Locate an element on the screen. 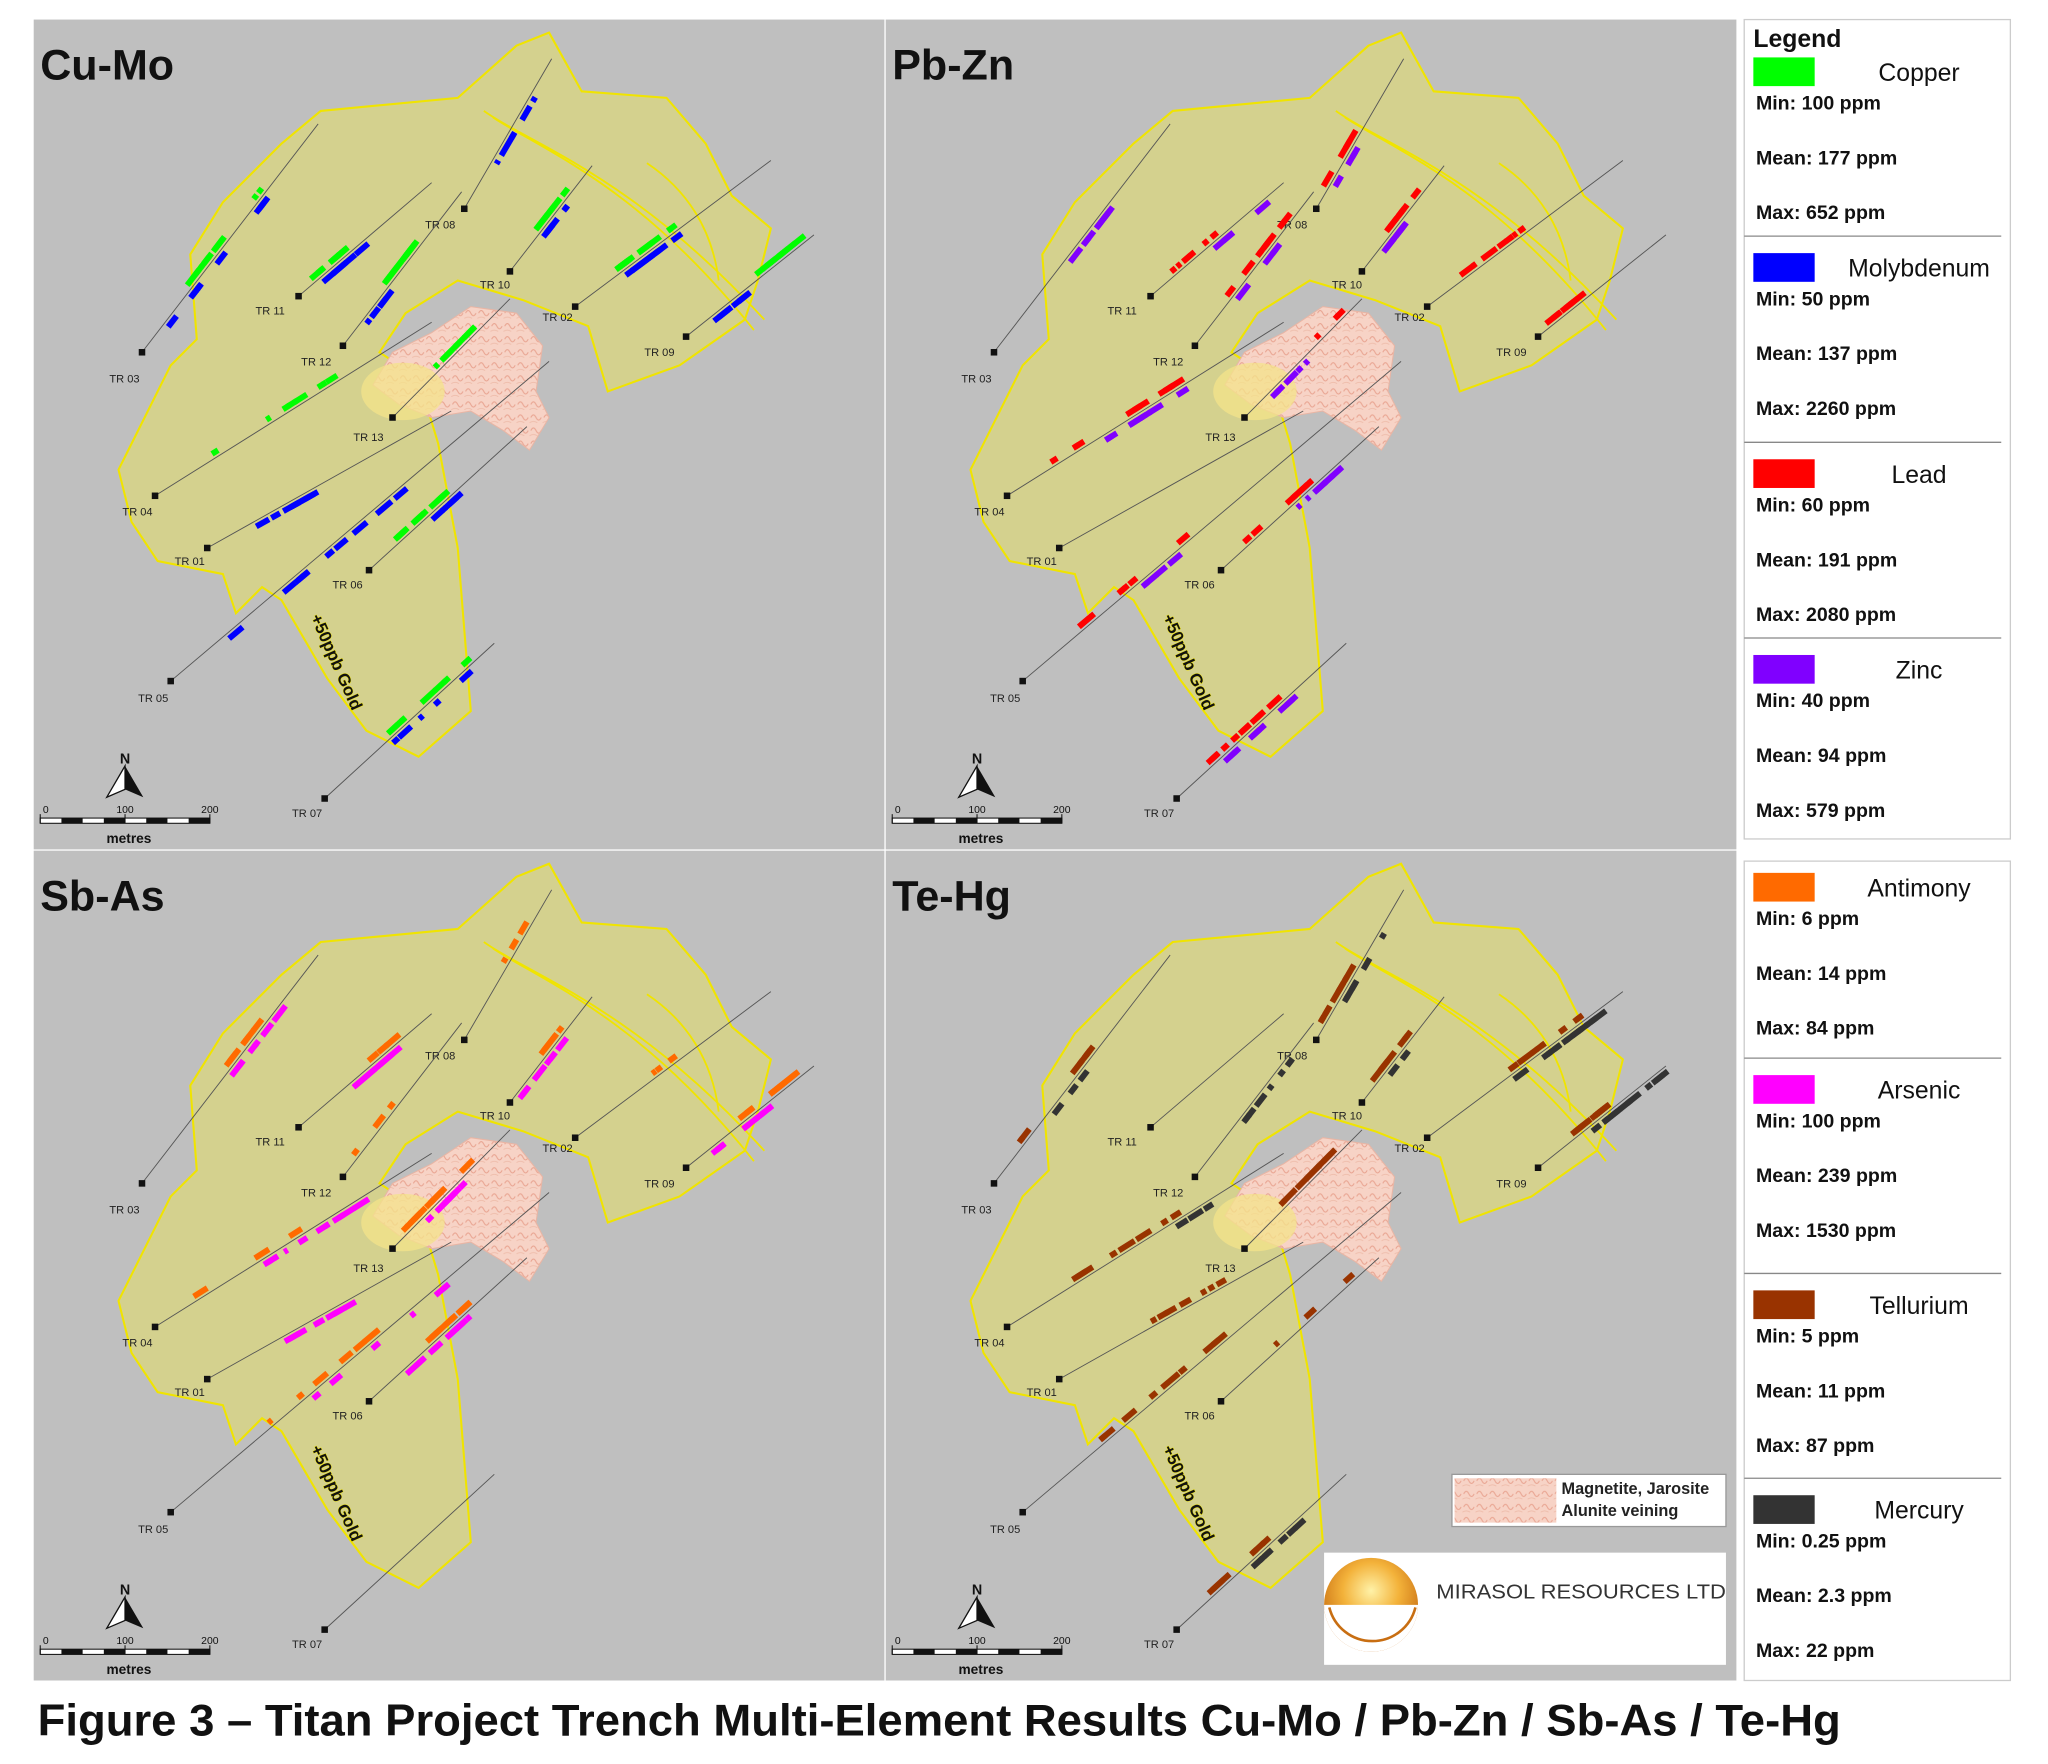 The image size is (2048, 1764). gold-halo is located at coordinates (1255, 391).